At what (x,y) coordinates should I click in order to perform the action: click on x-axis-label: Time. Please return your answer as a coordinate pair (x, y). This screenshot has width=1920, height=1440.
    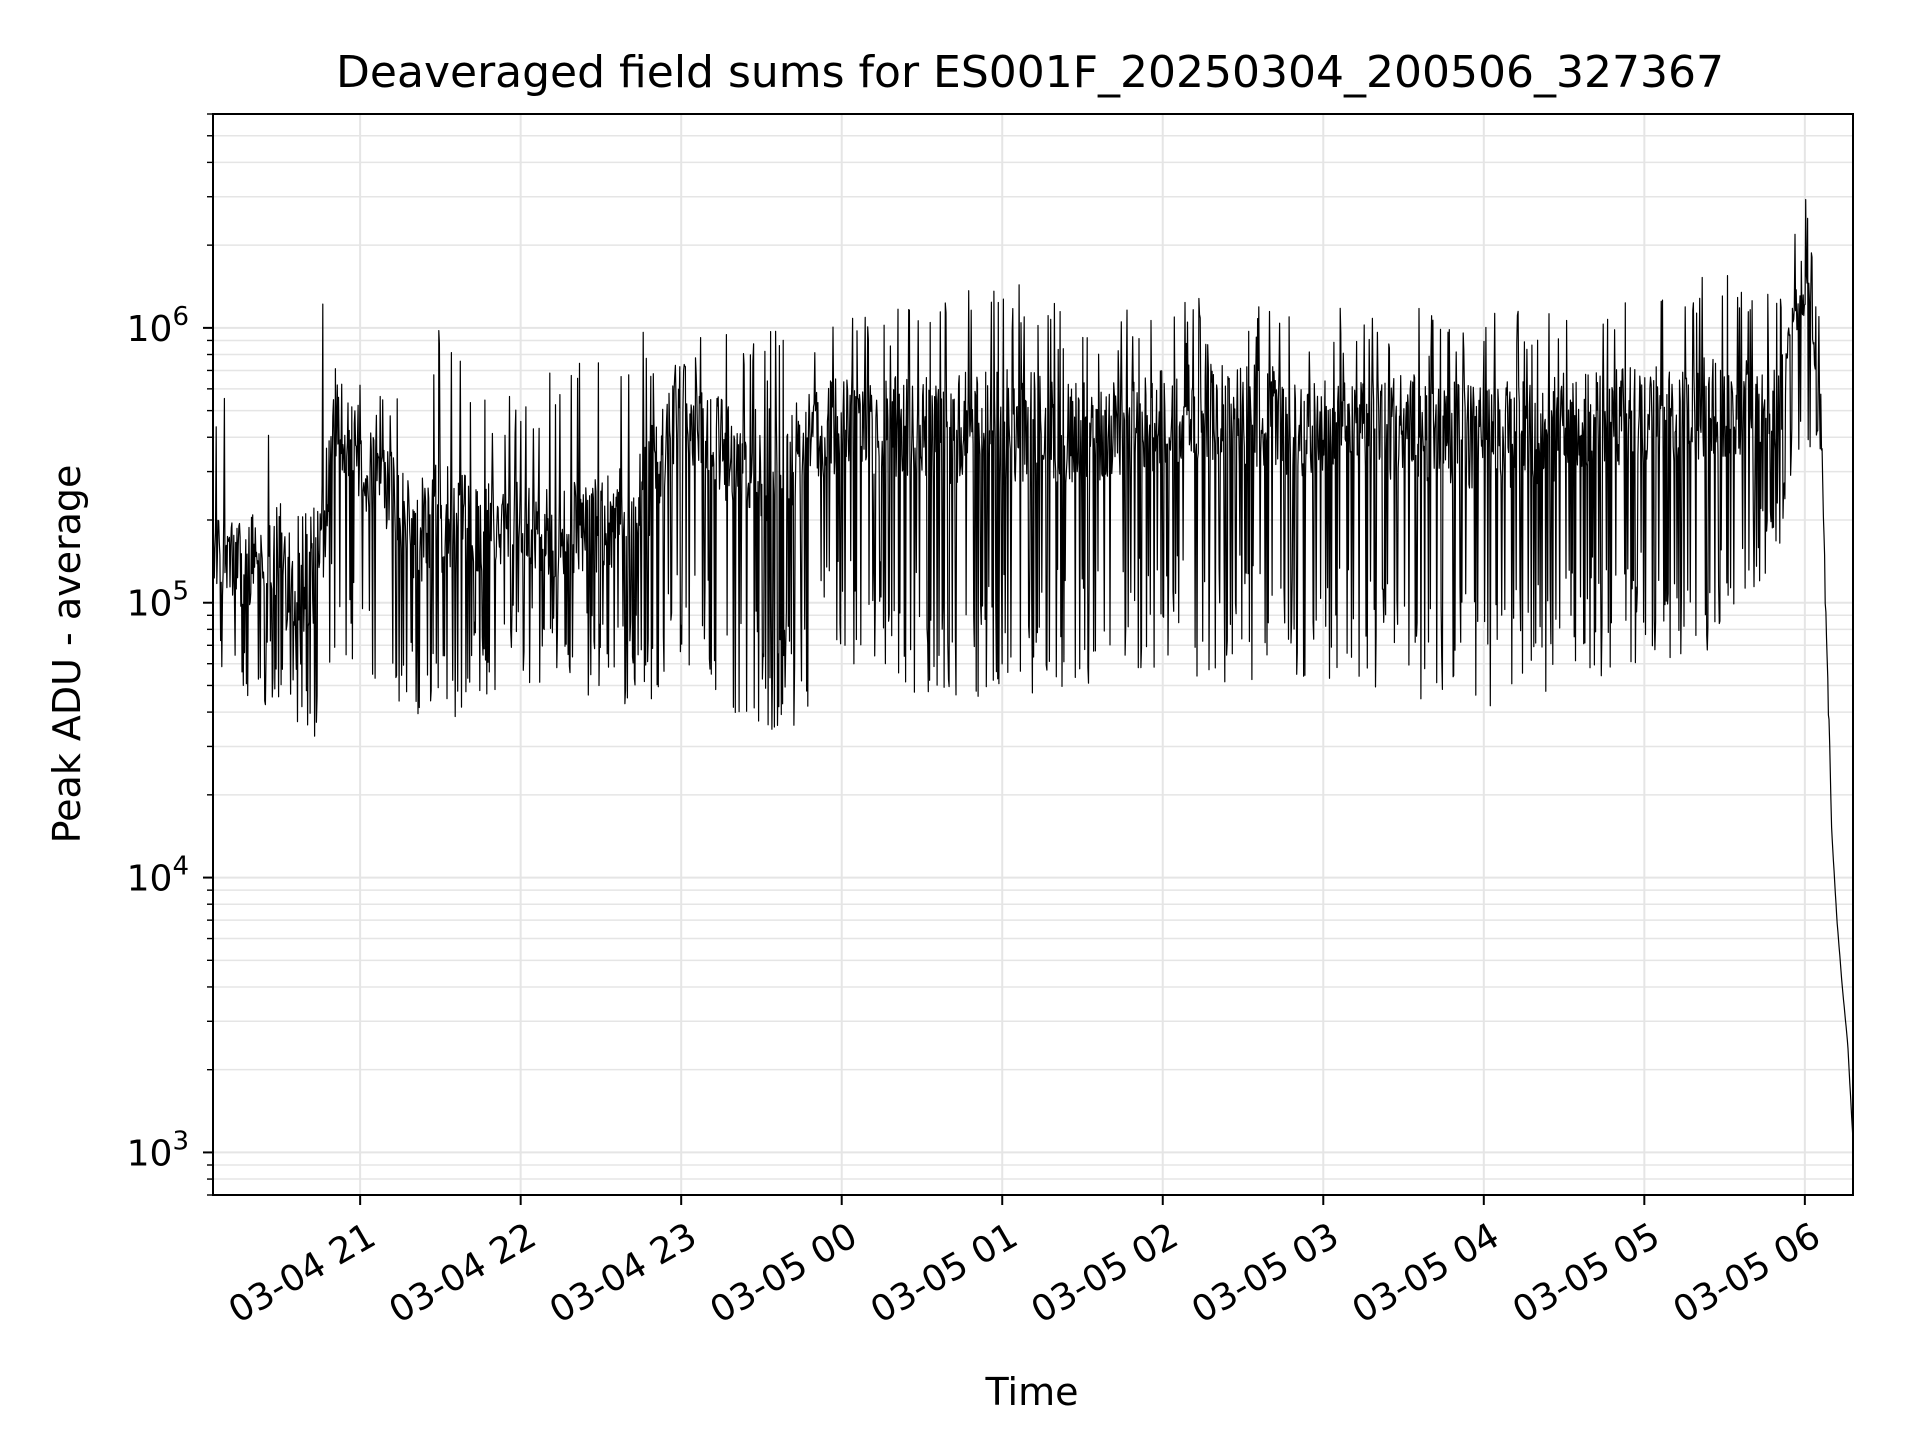
    Looking at the image, I should click on (1032, 1392).